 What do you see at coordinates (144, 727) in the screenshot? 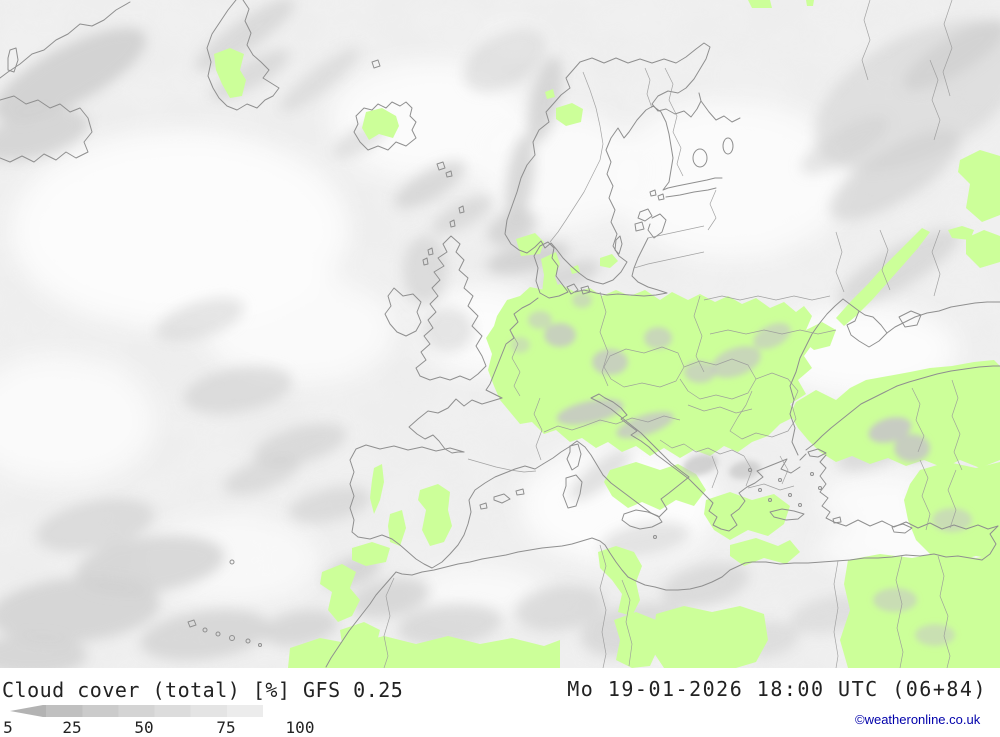
I see `legend-tick-50: 50` at bounding box center [144, 727].